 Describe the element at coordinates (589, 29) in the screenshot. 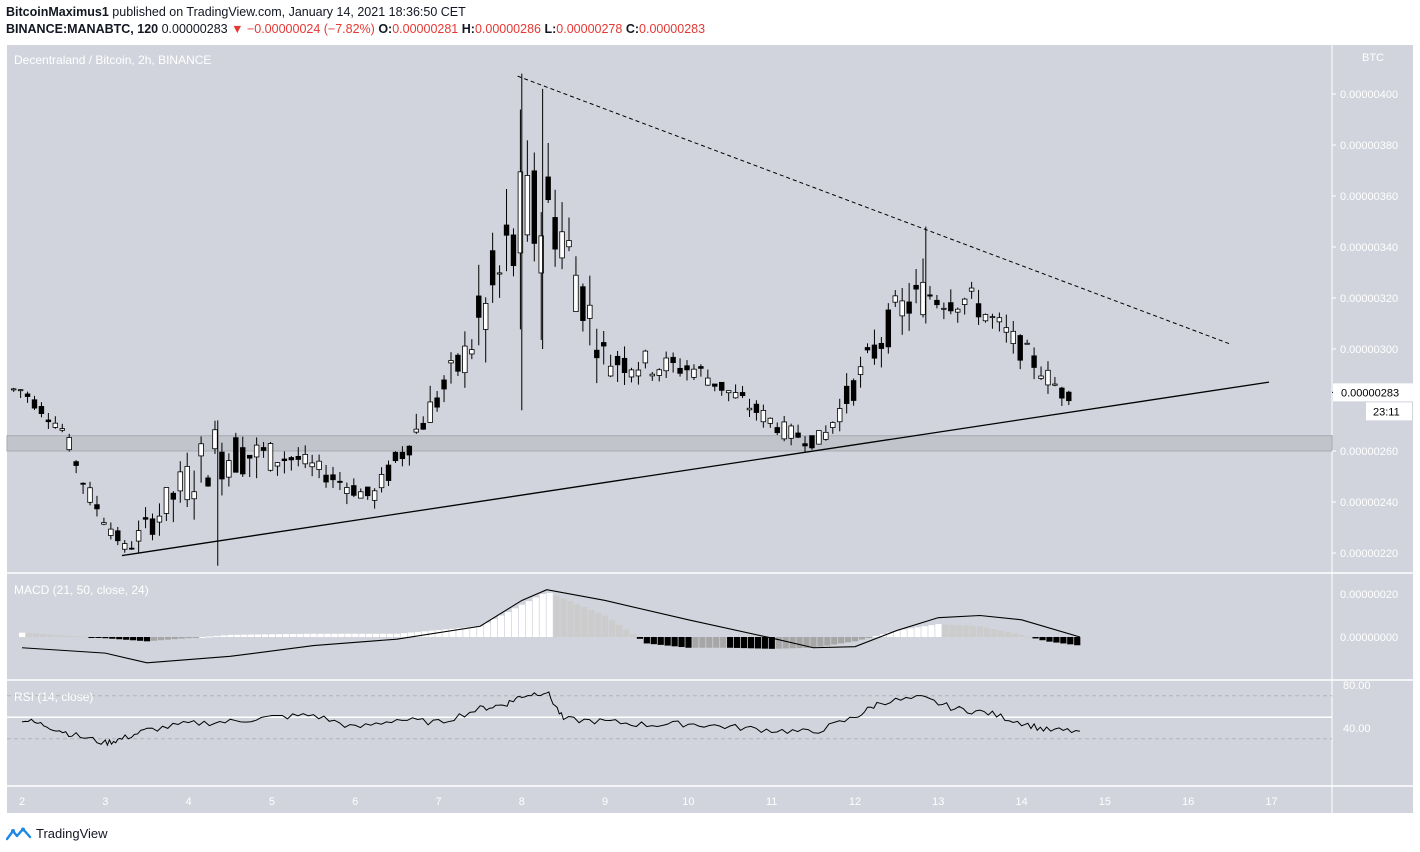

I see `low-value: 0.00000278` at that location.